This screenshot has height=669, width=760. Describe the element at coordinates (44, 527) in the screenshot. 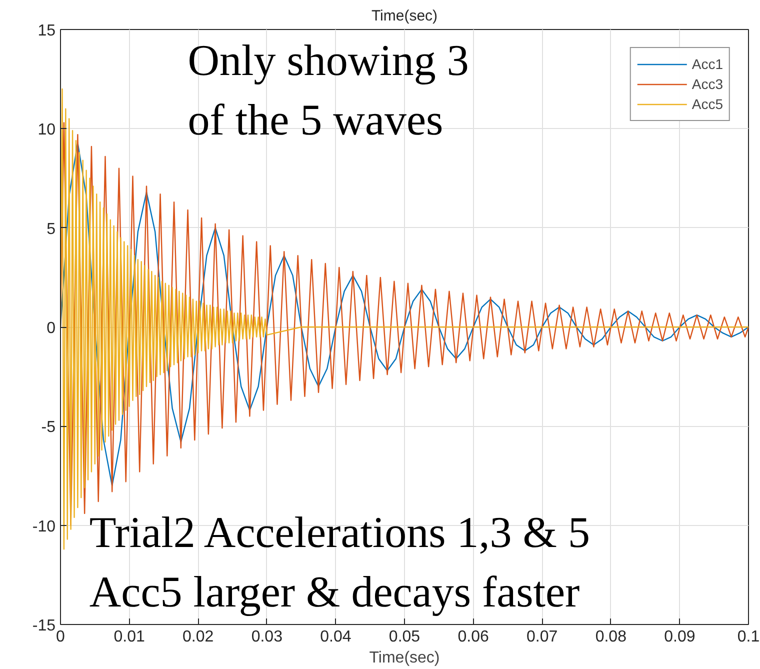

I see `y-tick-label: -10` at that location.